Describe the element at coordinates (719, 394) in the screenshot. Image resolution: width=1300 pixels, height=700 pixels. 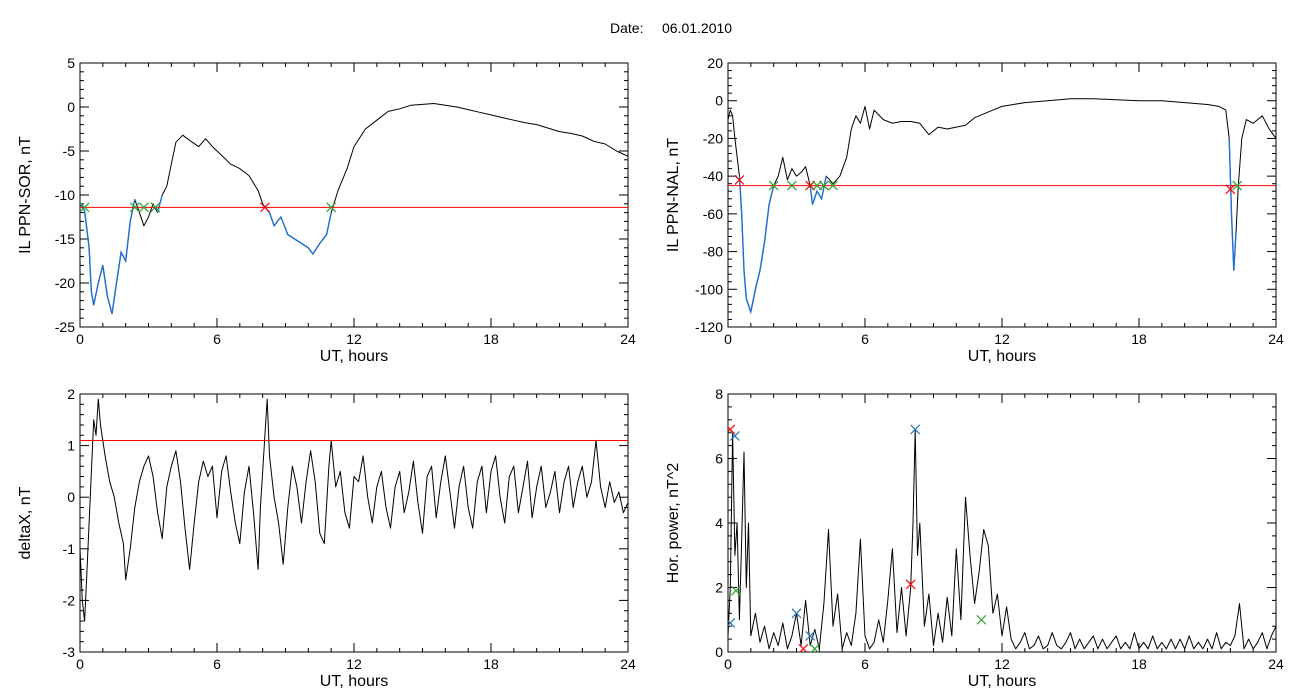
I see `y-tick-label: 8` at that location.